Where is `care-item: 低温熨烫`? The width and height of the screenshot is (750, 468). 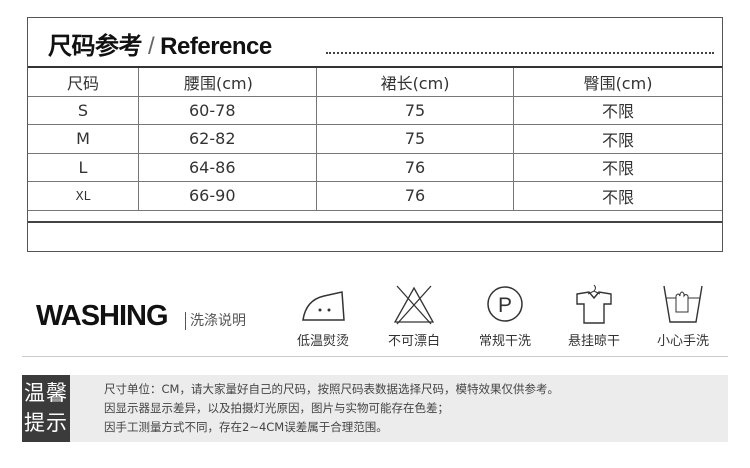 care-item: 低温熨烫 is located at coordinates (323, 315).